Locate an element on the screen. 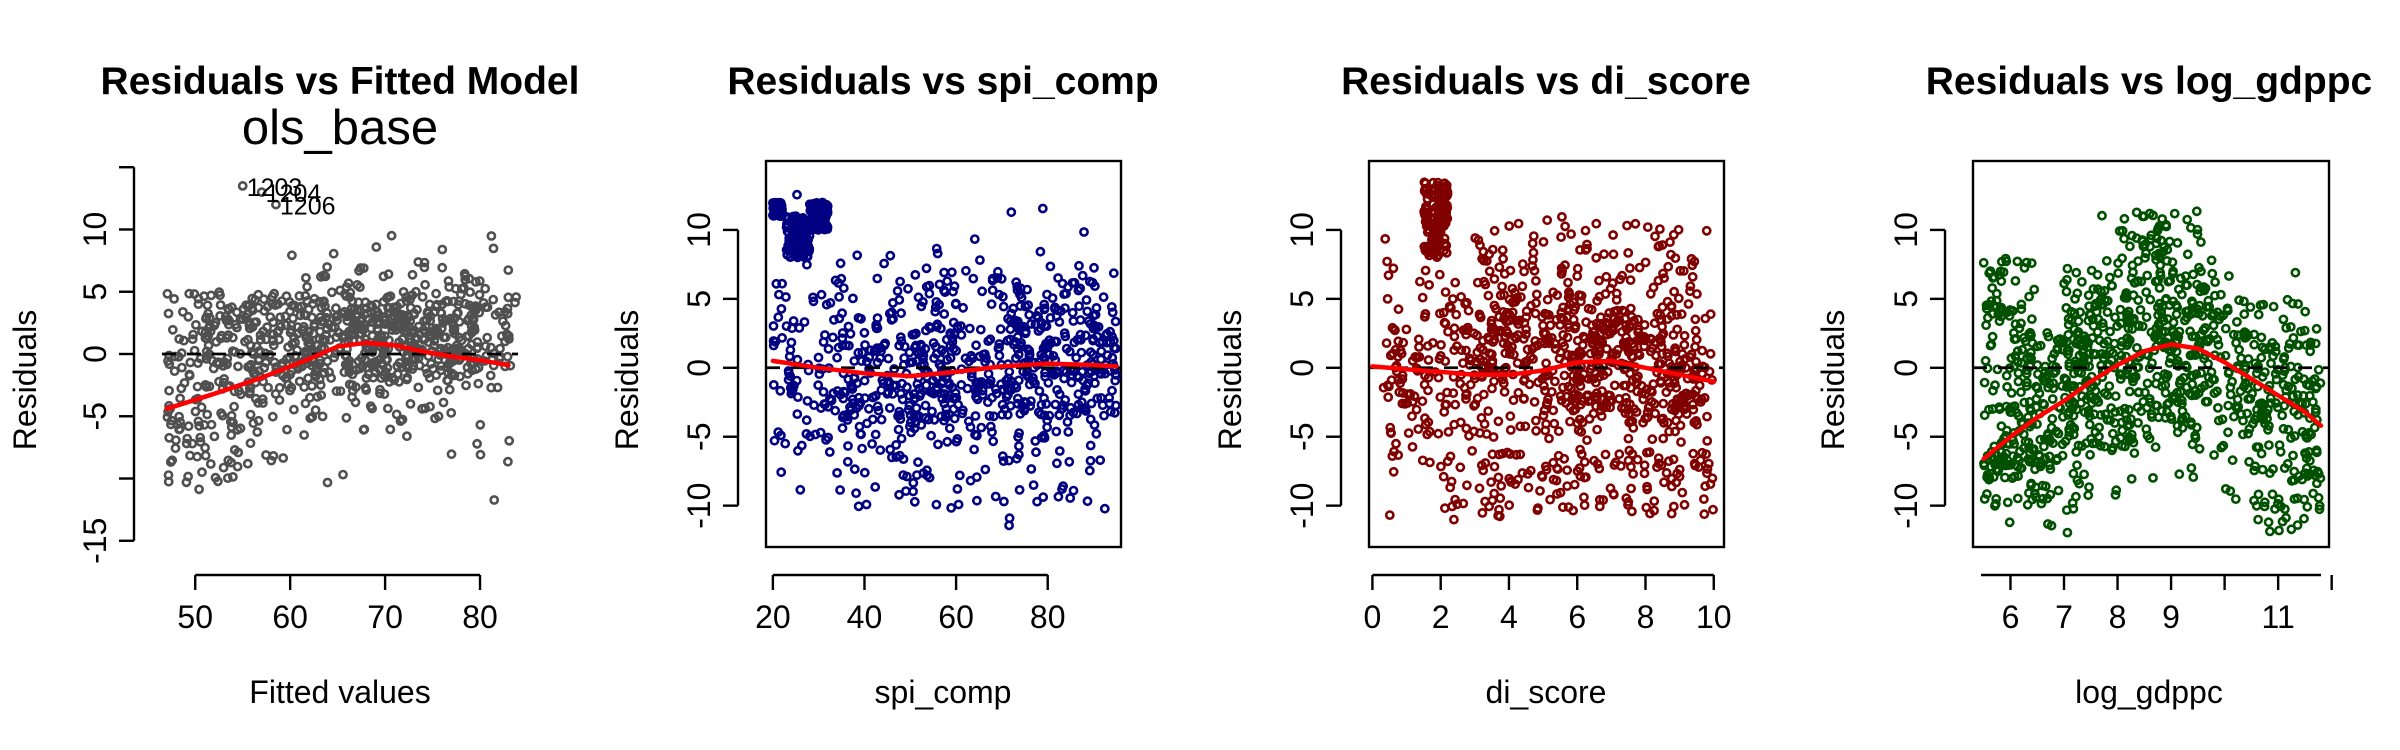 This screenshot has height=750, width=2400. y-tick-label: -15 is located at coordinates (95, 541).